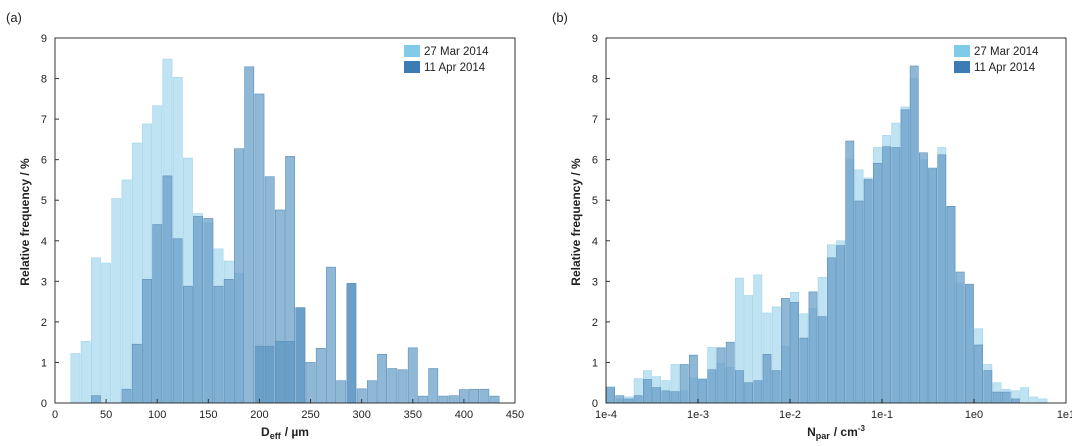 Image resolution: width=1072 pixels, height=446 pixels. What do you see at coordinates (44, 161) in the screenshot?
I see `panel-a-ytick-label: 6` at bounding box center [44, 161].